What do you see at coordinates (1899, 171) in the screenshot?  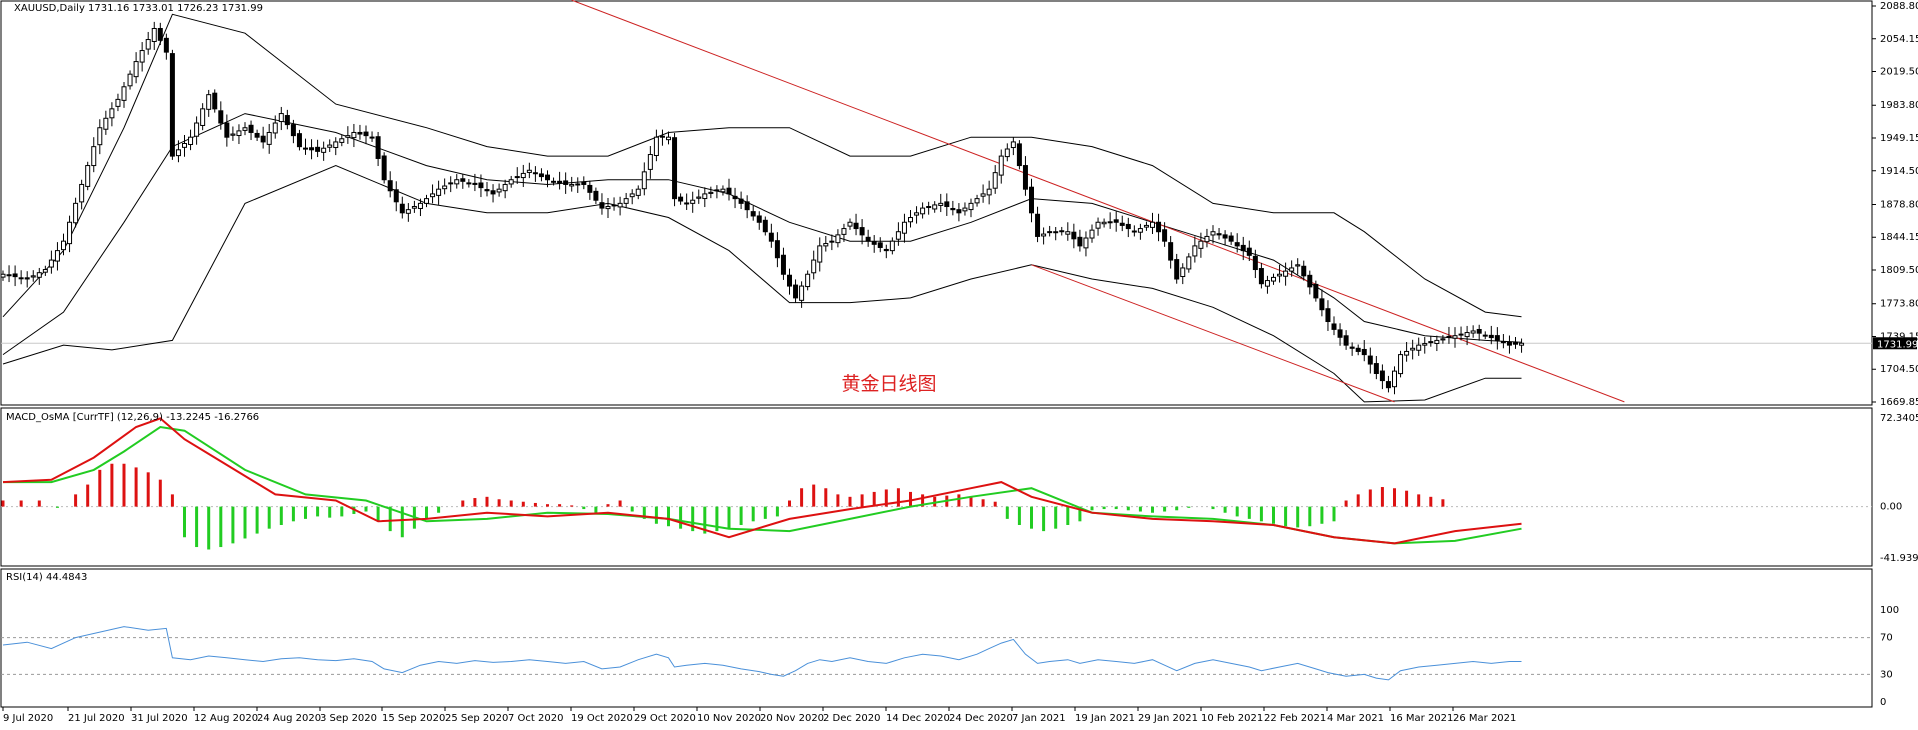 I see `price-tick-label: 1914.50` at bounding box center [1899, 171].